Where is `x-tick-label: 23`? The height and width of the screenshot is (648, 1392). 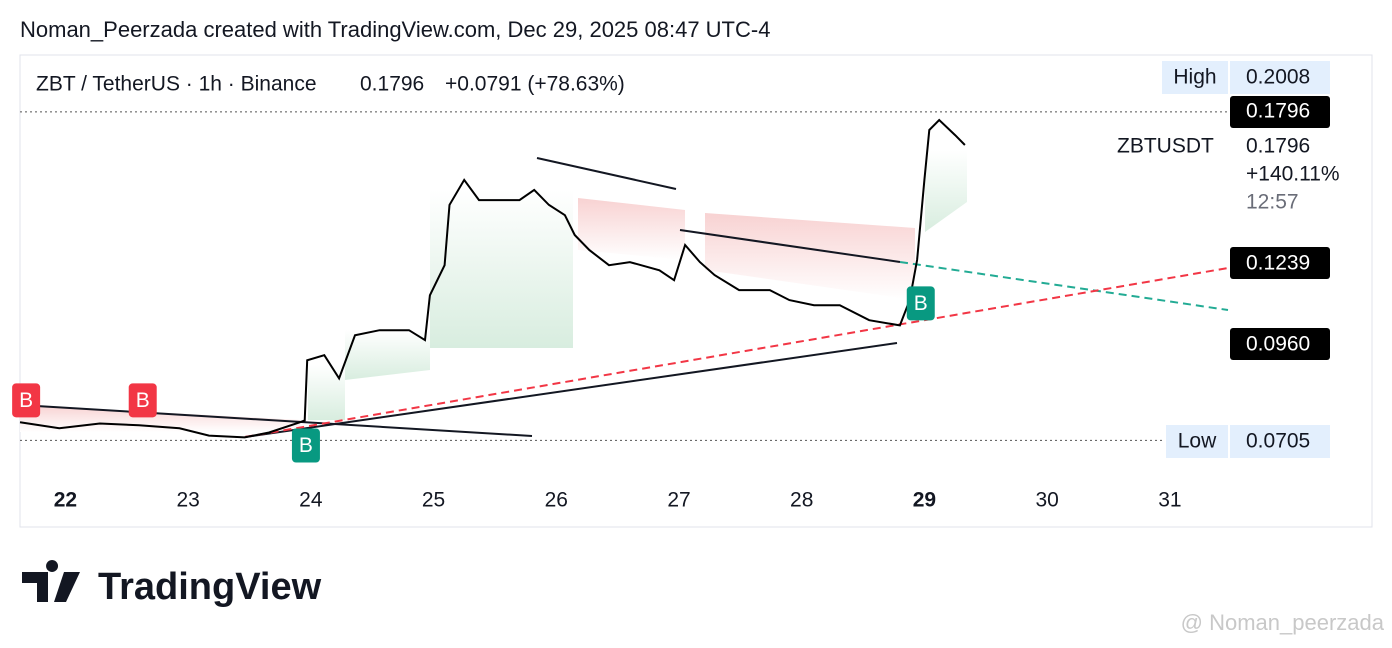 x-tick-label: 23 is located at coordinates (187, 500).